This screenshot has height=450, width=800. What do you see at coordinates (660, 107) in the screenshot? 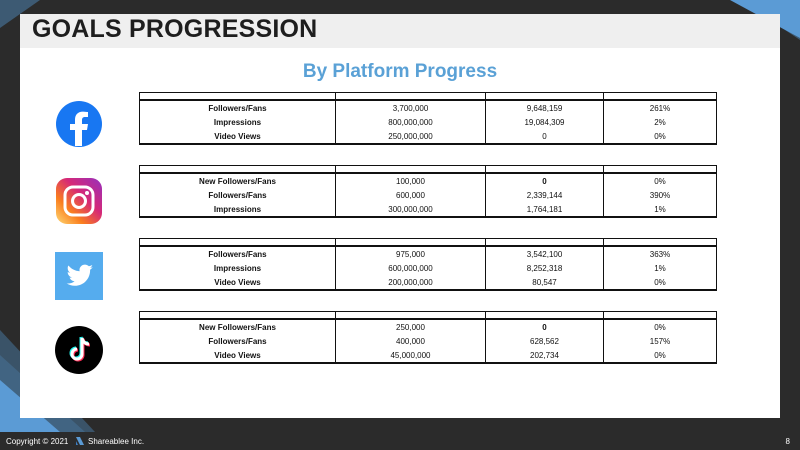
I see `percent-cell: 261%` at bounding box center [660, 107].